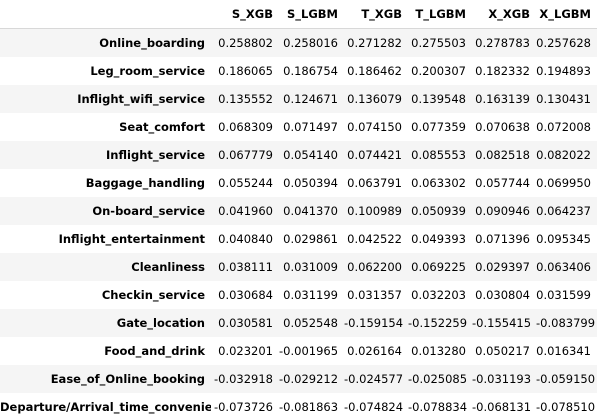 This screenshot has width=597, height=416. I want to click on cell-x-lgbm: -0.078510, so click(566, 406).